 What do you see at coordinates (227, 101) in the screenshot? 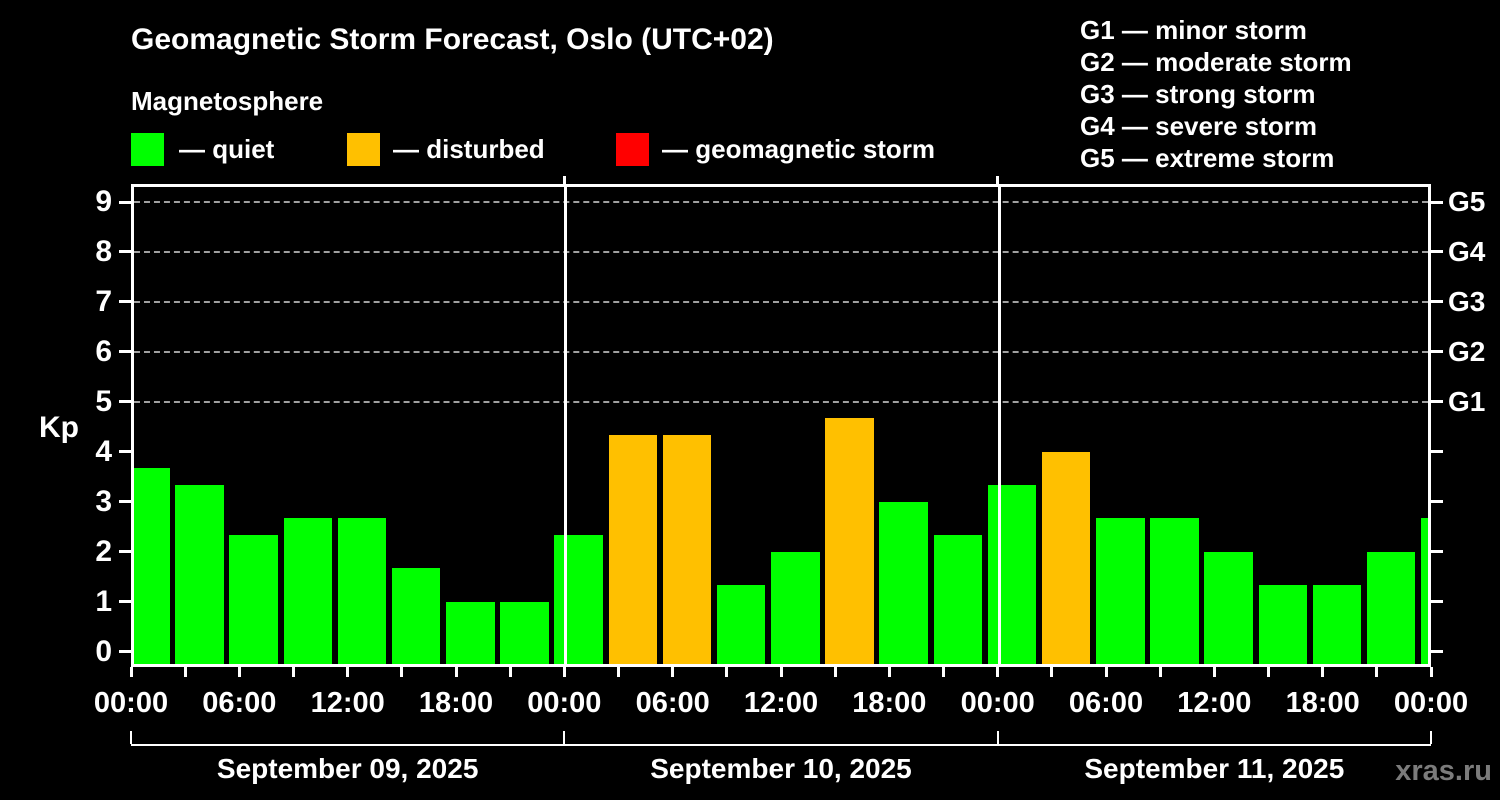
I see `chart-subtitle: Magnetosphere` at bounding box center [227, 101].